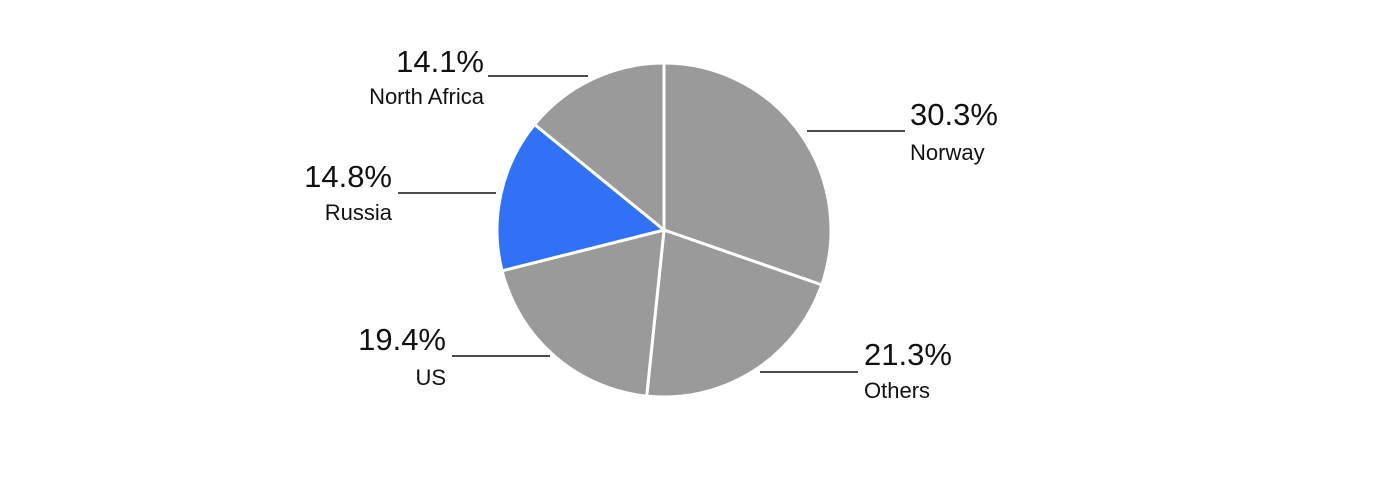 The width and height of the screenshot is (1394, 482). I want to click on pie-slice-russia, so click(581, 197).